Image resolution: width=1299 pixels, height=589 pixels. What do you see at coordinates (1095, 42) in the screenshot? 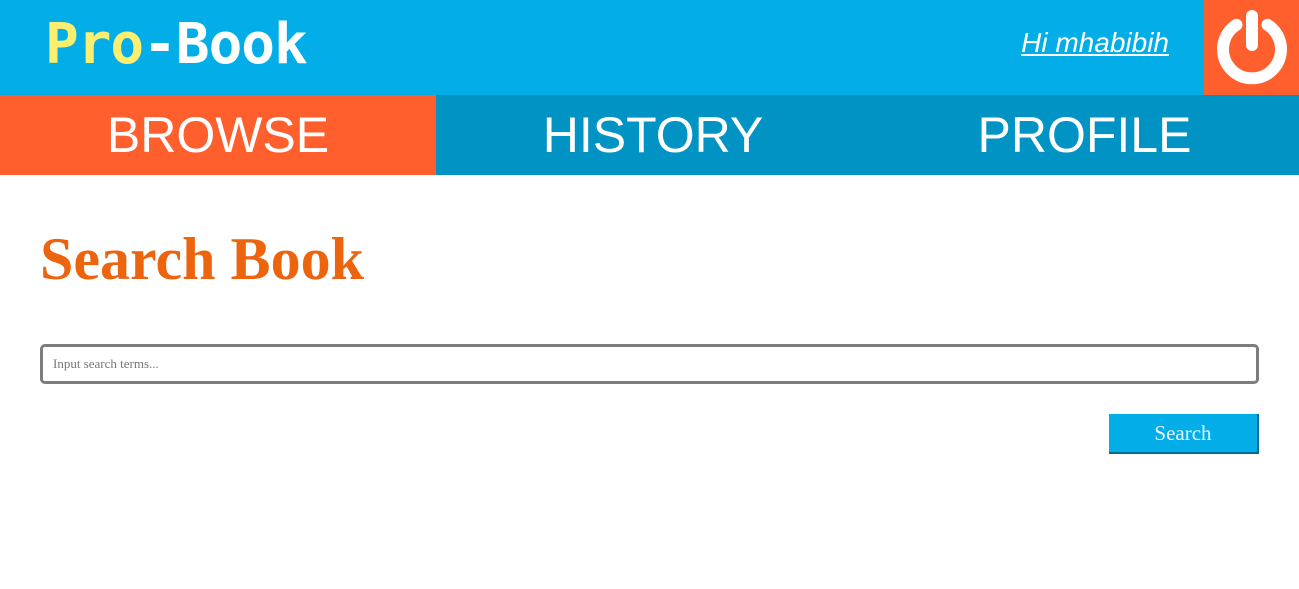
I see `user-greeting-link: Hi mhabibih` at bounding box center [1095, 42].